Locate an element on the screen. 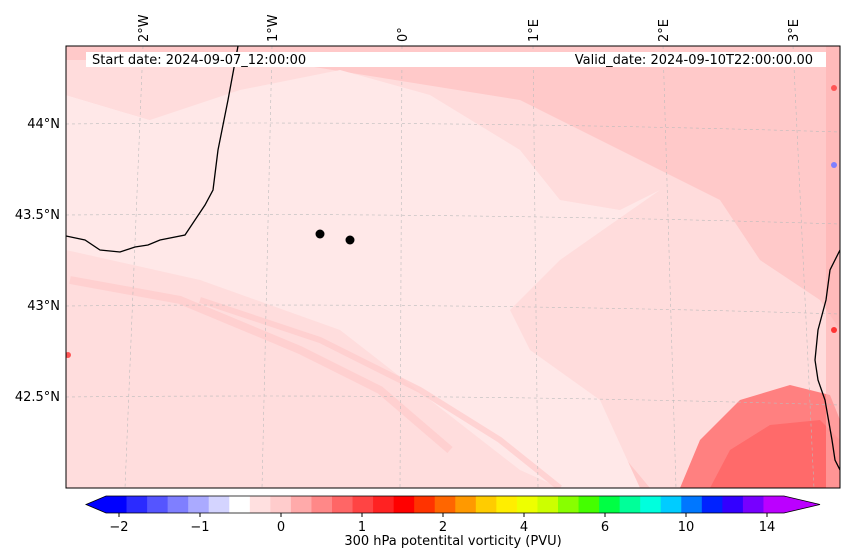 The height and width of the screenshot is (558, 850). latitude-label: 43°N is located at coordinates (43, 306).